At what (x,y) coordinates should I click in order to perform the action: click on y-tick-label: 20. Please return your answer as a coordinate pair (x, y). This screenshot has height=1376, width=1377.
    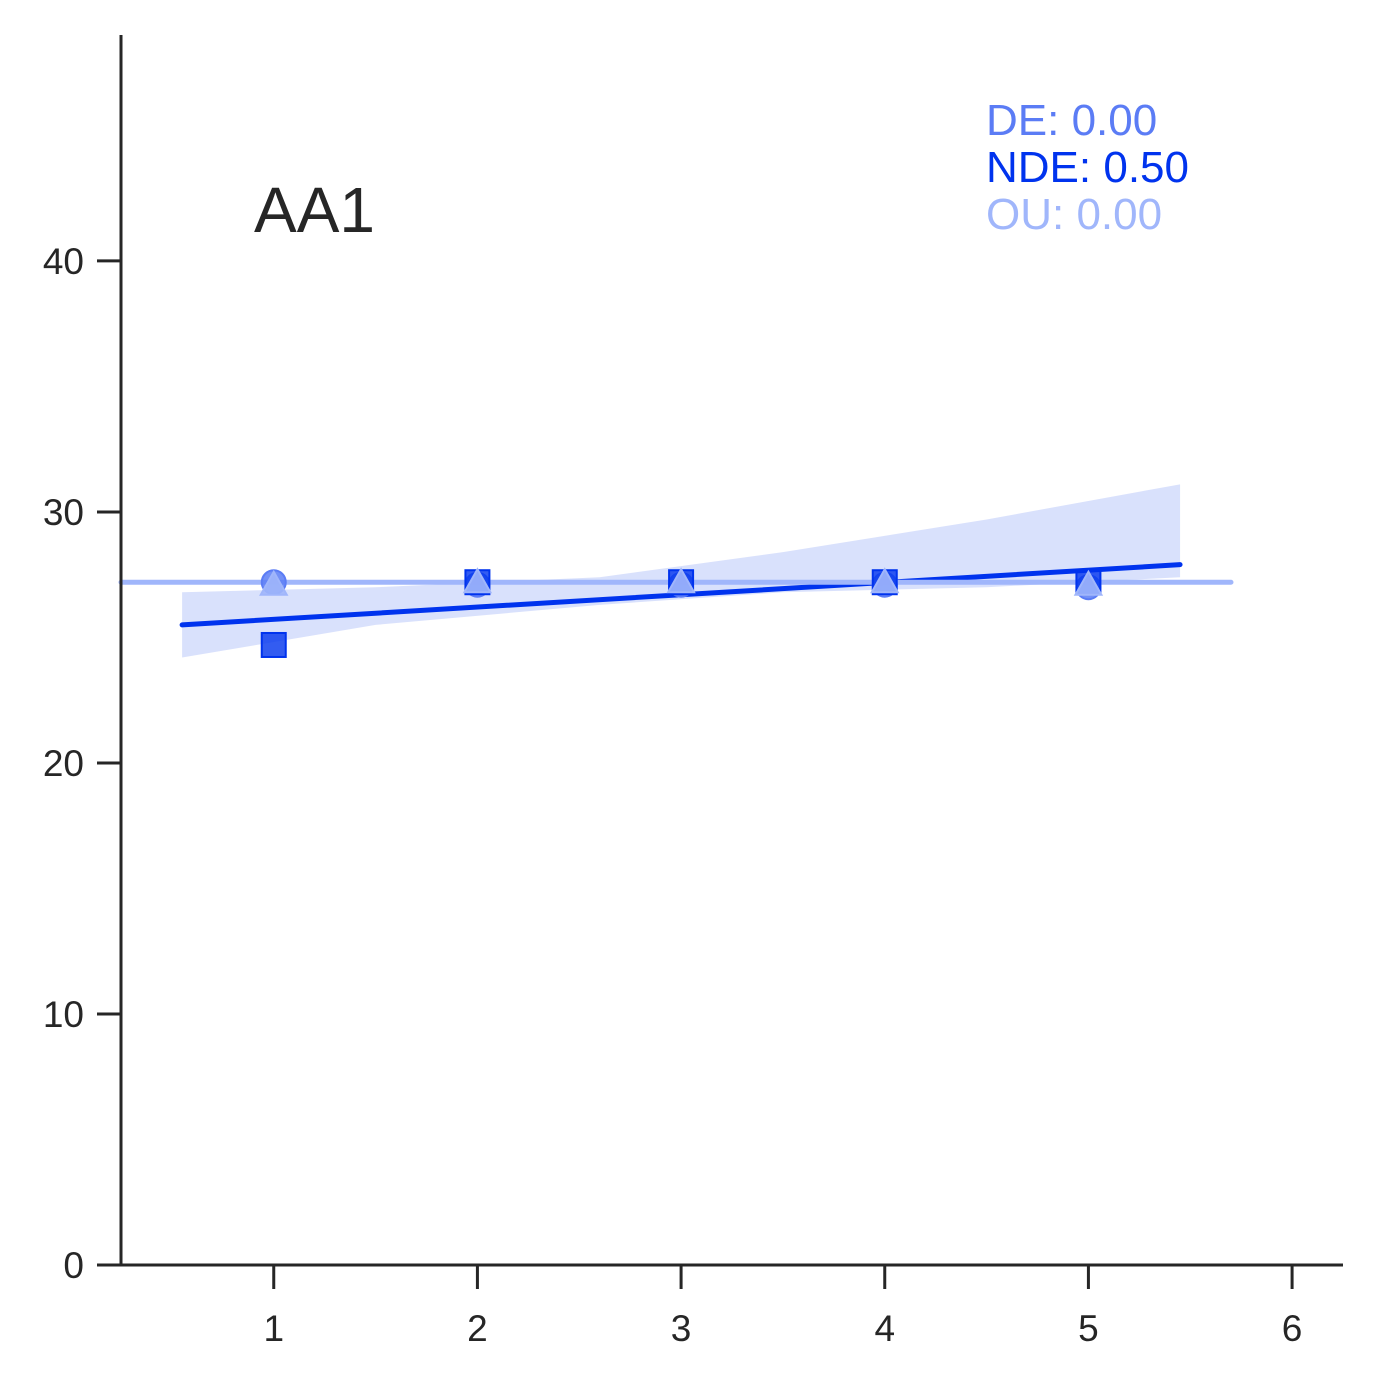
    Looking at the image, I should click on (63, 763).